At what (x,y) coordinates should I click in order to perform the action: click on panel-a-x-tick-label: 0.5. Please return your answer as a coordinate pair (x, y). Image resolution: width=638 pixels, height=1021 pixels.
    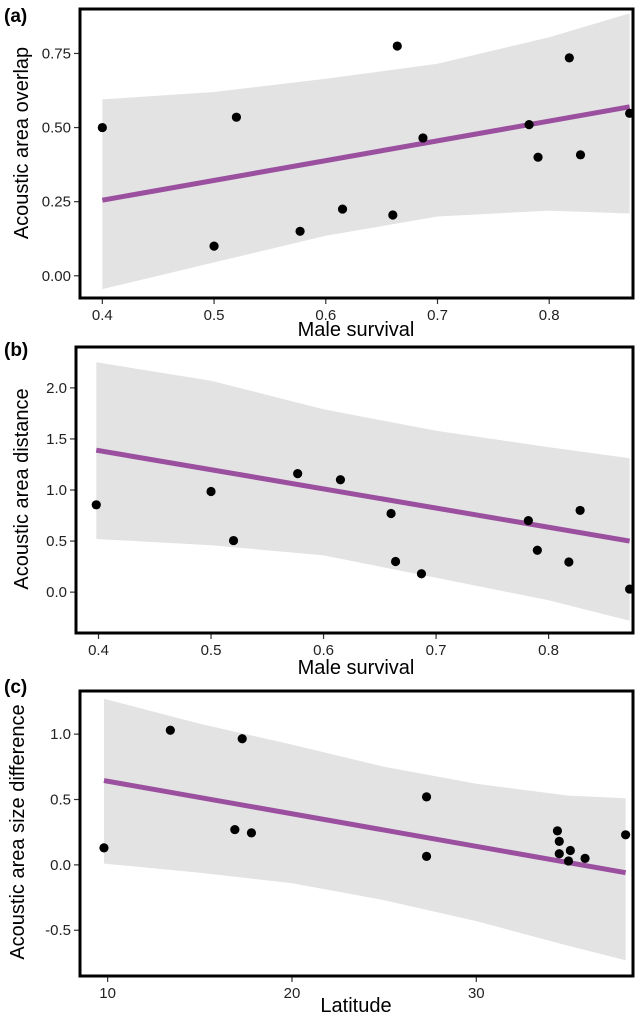
    Looking at the image, I should click on (214, 315).